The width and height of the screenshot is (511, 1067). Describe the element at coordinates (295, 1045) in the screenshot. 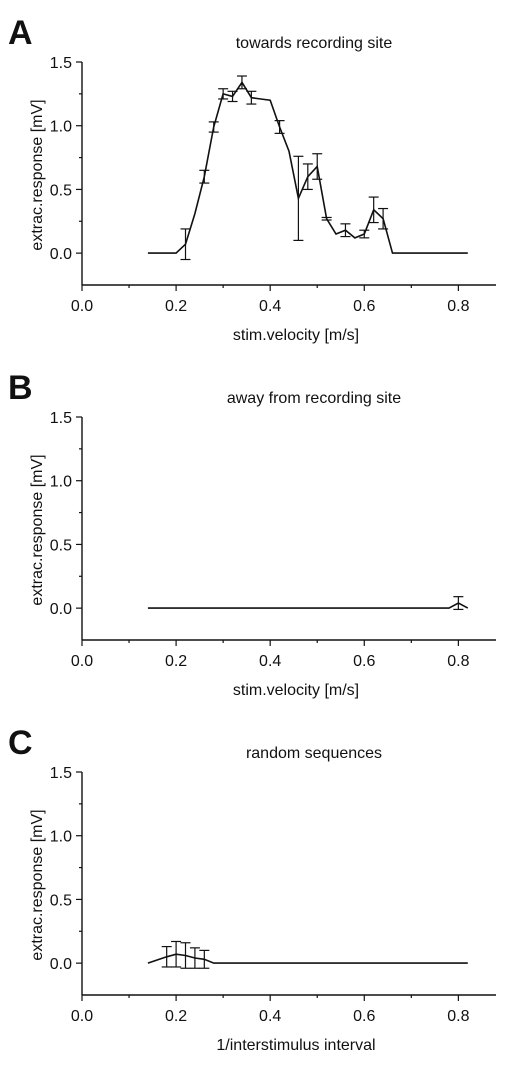

I see `x-axis-label: 1/interstimulus interval` at that location.